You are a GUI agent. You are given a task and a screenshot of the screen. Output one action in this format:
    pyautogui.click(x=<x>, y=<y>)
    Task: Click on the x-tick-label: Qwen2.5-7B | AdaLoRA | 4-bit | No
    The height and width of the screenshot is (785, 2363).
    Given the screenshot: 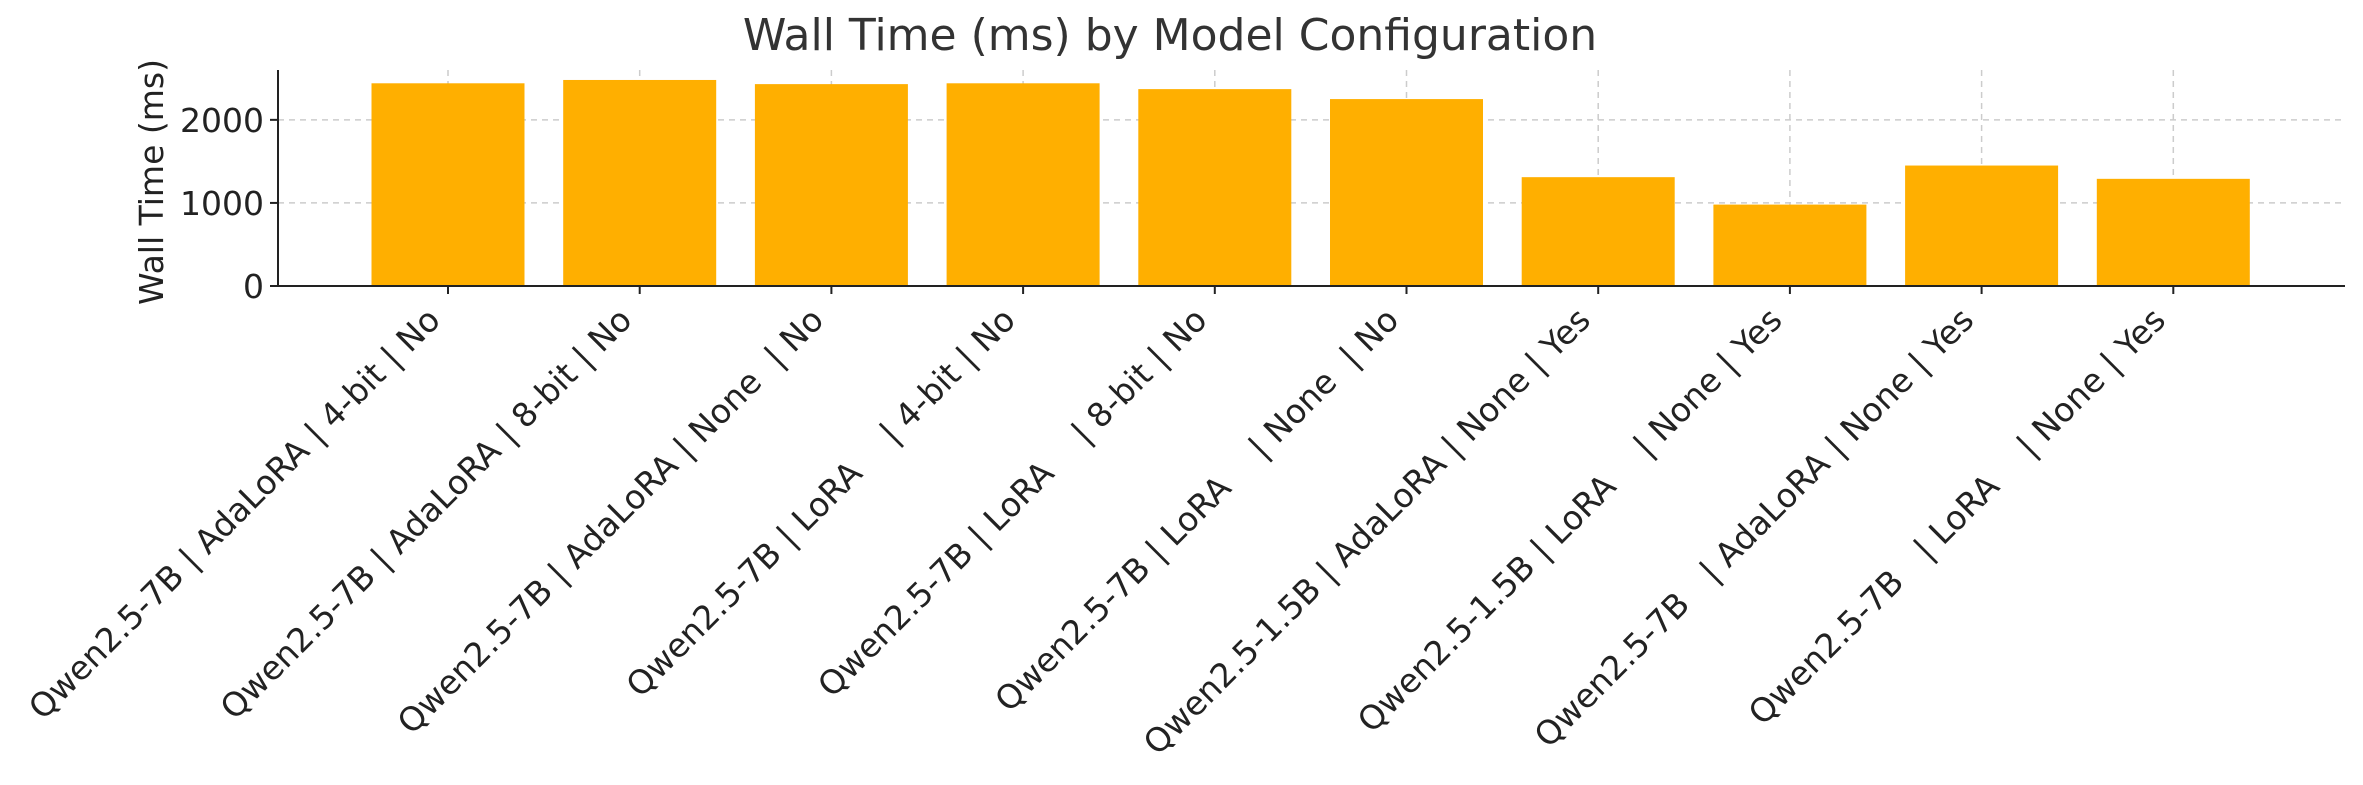 What is the action you would take?
    pyautogui.click(x=234, y=513)
    